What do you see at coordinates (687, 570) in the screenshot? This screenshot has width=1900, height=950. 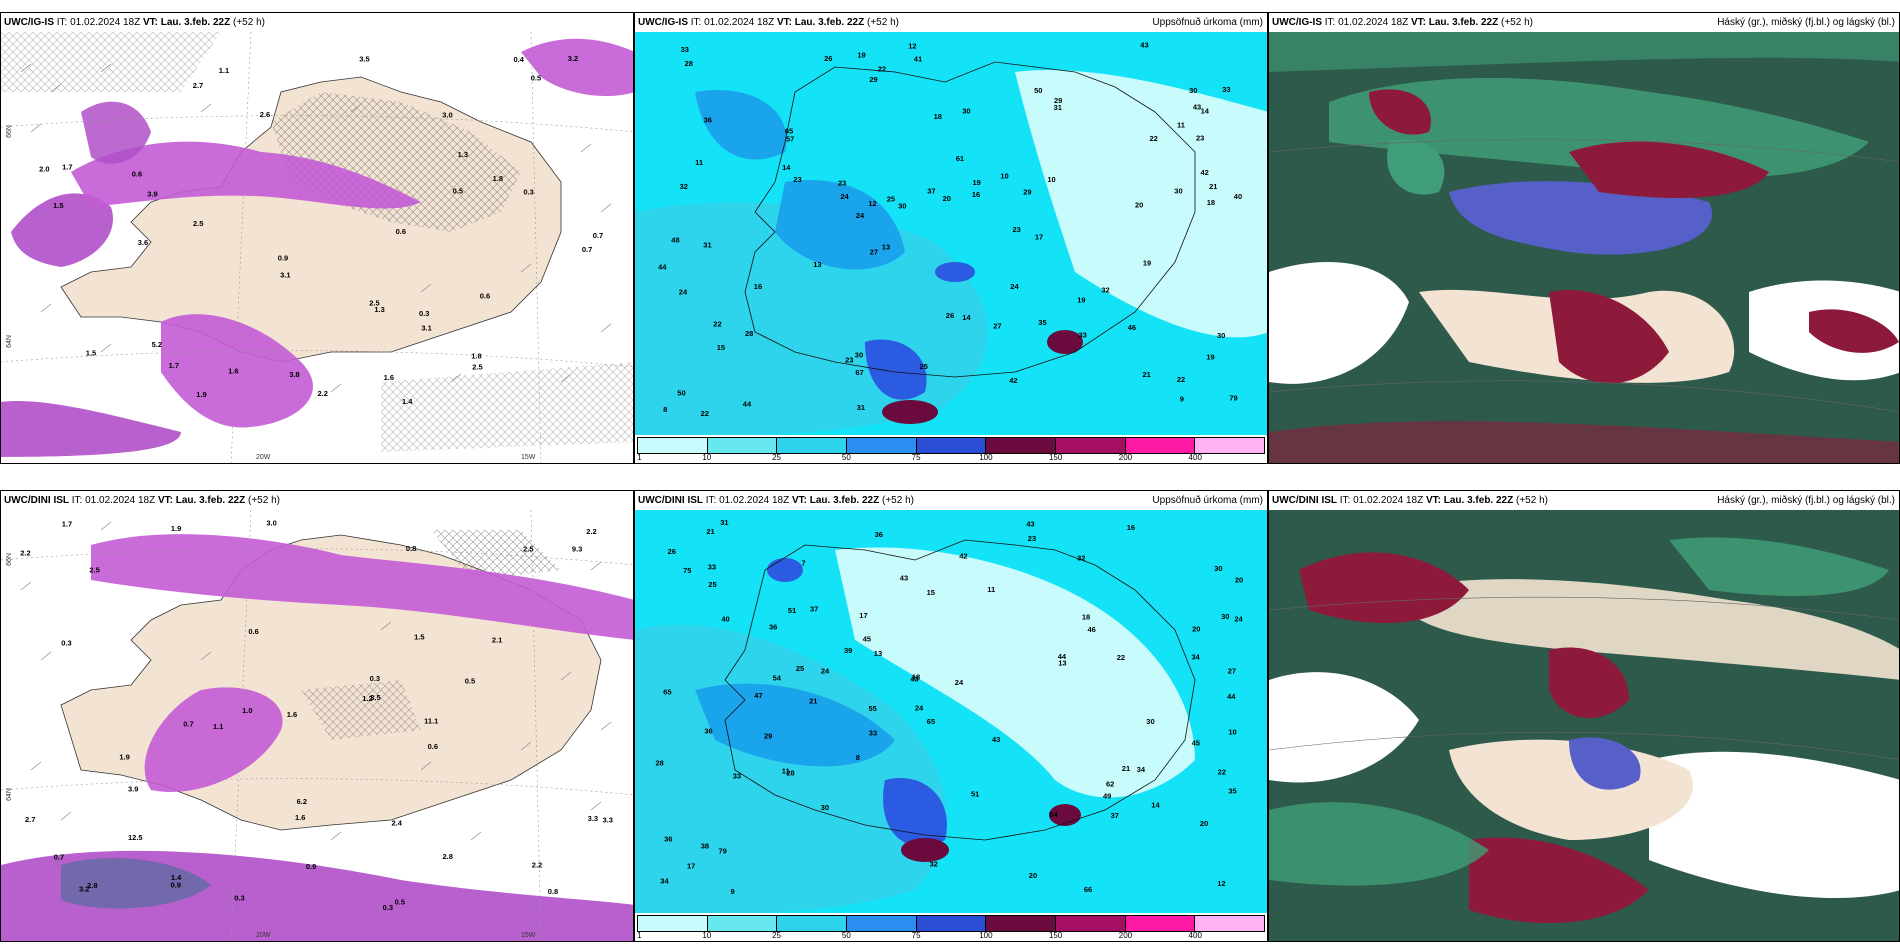 I see `map-value-label: 75` at bounding box center [687, 570].